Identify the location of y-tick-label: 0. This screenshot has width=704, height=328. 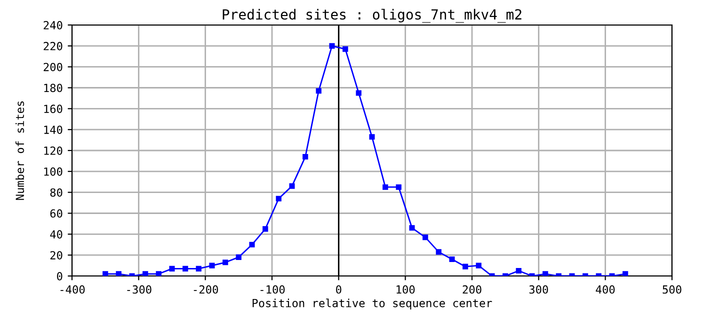
(59, 276).